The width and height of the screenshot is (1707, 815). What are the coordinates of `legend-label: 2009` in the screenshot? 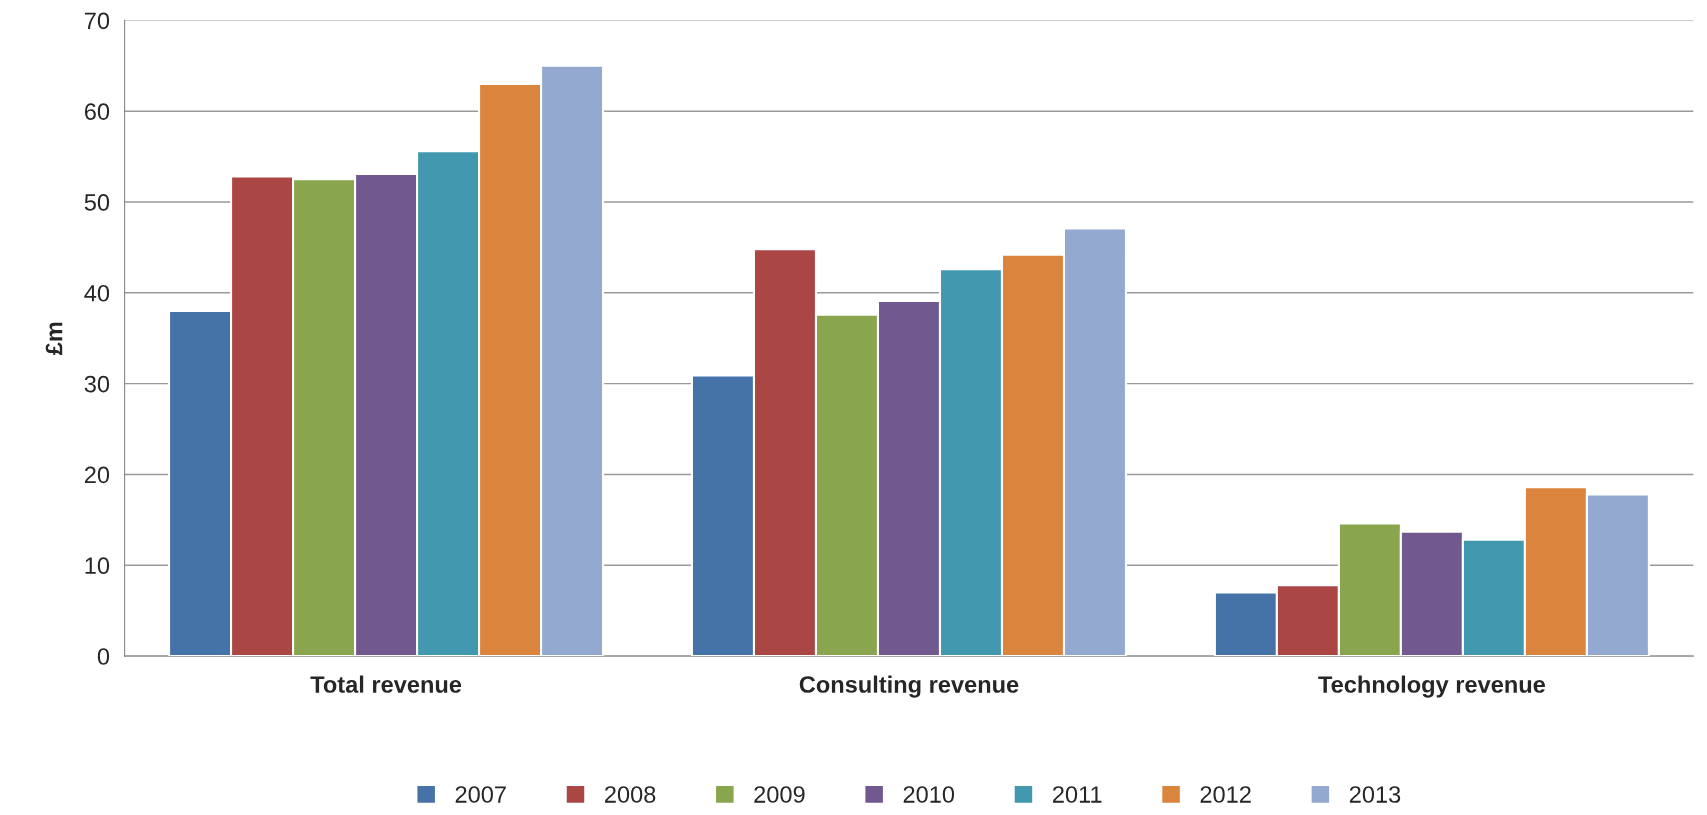 It's located at (779, 794).